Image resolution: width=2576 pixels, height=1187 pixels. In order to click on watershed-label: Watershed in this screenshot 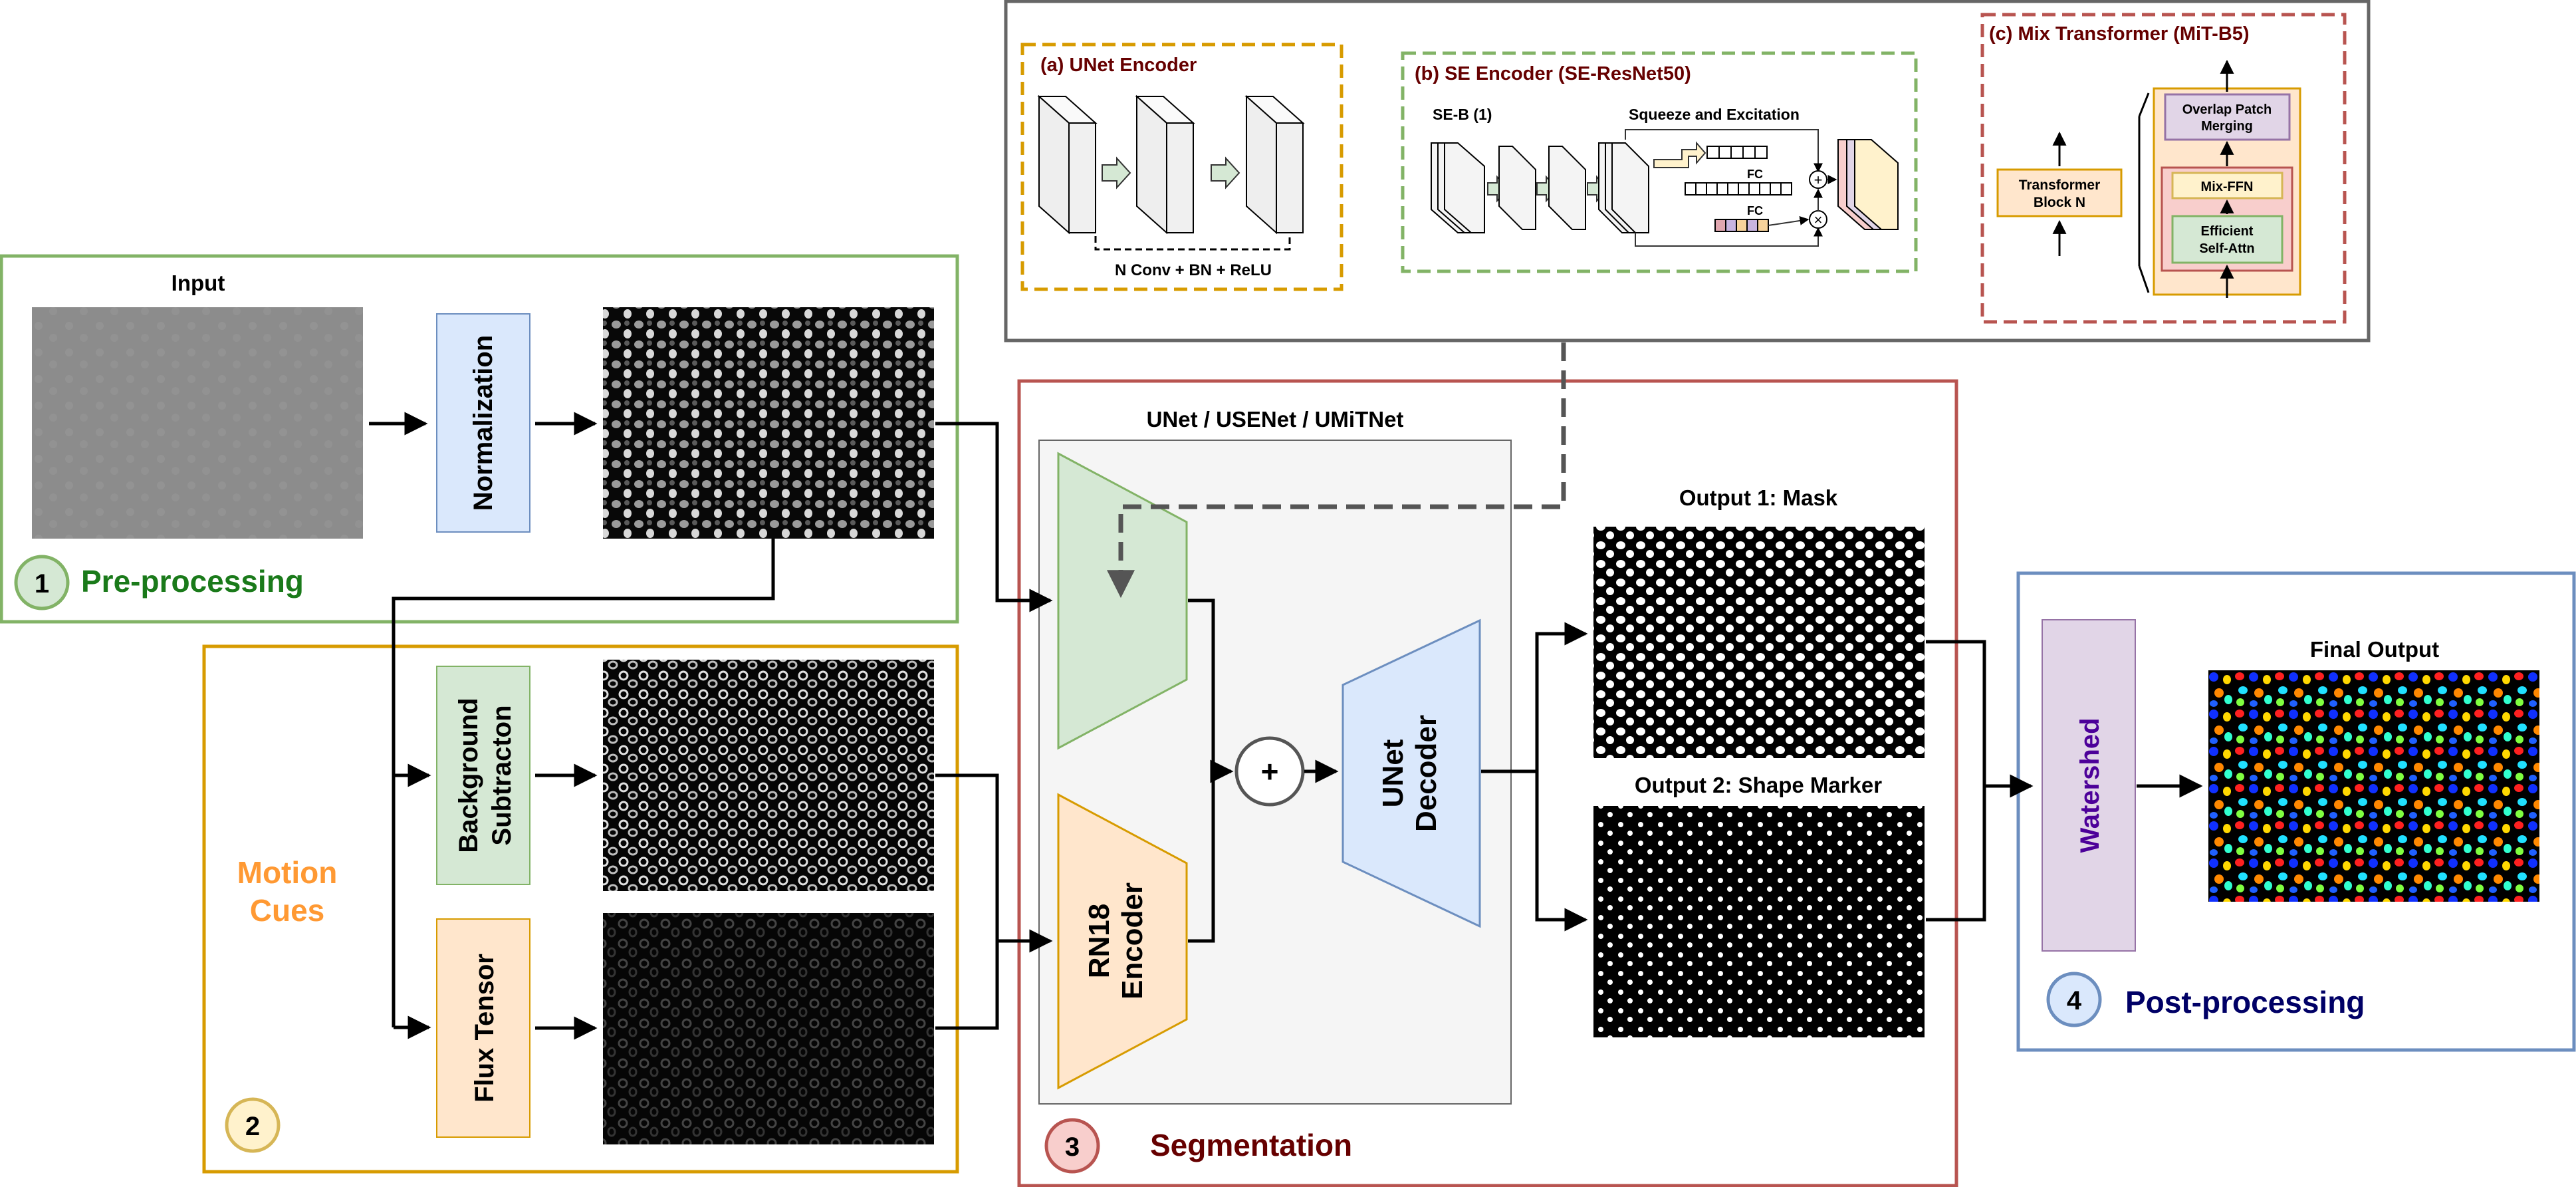, I will do `click(2090, 785)`.